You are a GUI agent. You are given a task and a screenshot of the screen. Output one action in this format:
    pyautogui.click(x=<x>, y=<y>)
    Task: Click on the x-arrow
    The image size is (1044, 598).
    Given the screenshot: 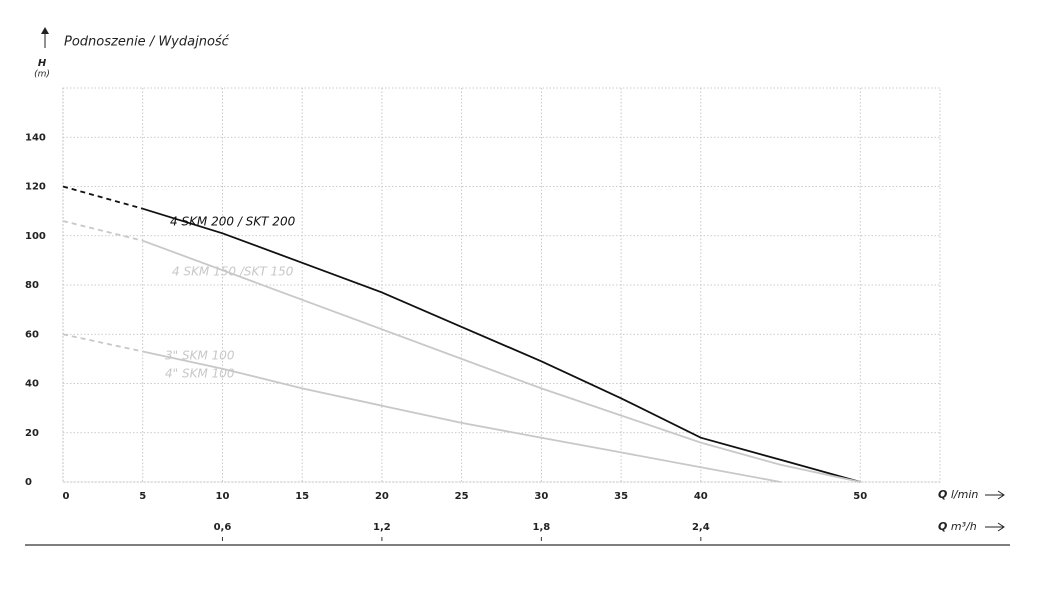 What is the action you would take?
    pyautogui.click(x=995, y=495)
    